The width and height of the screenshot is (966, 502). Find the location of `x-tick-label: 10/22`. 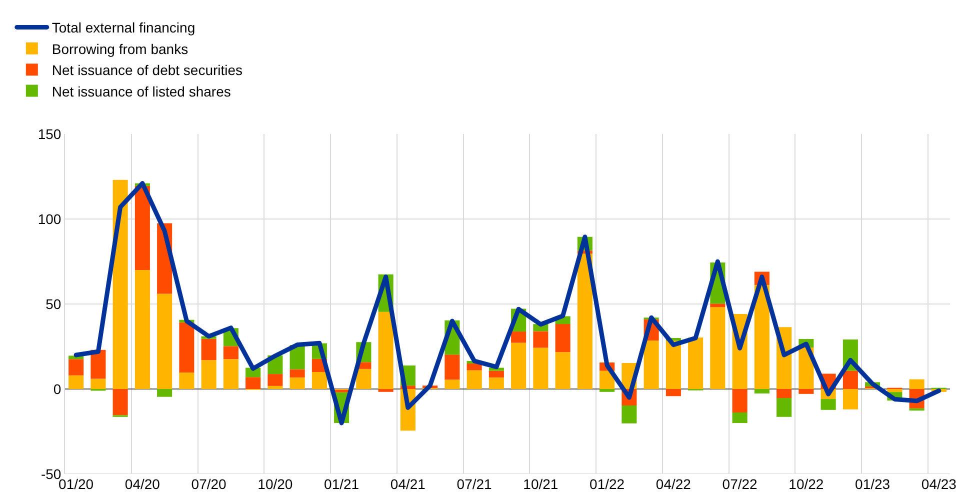

x-tick-label: 10/22 is located at coordinates (806, 484).